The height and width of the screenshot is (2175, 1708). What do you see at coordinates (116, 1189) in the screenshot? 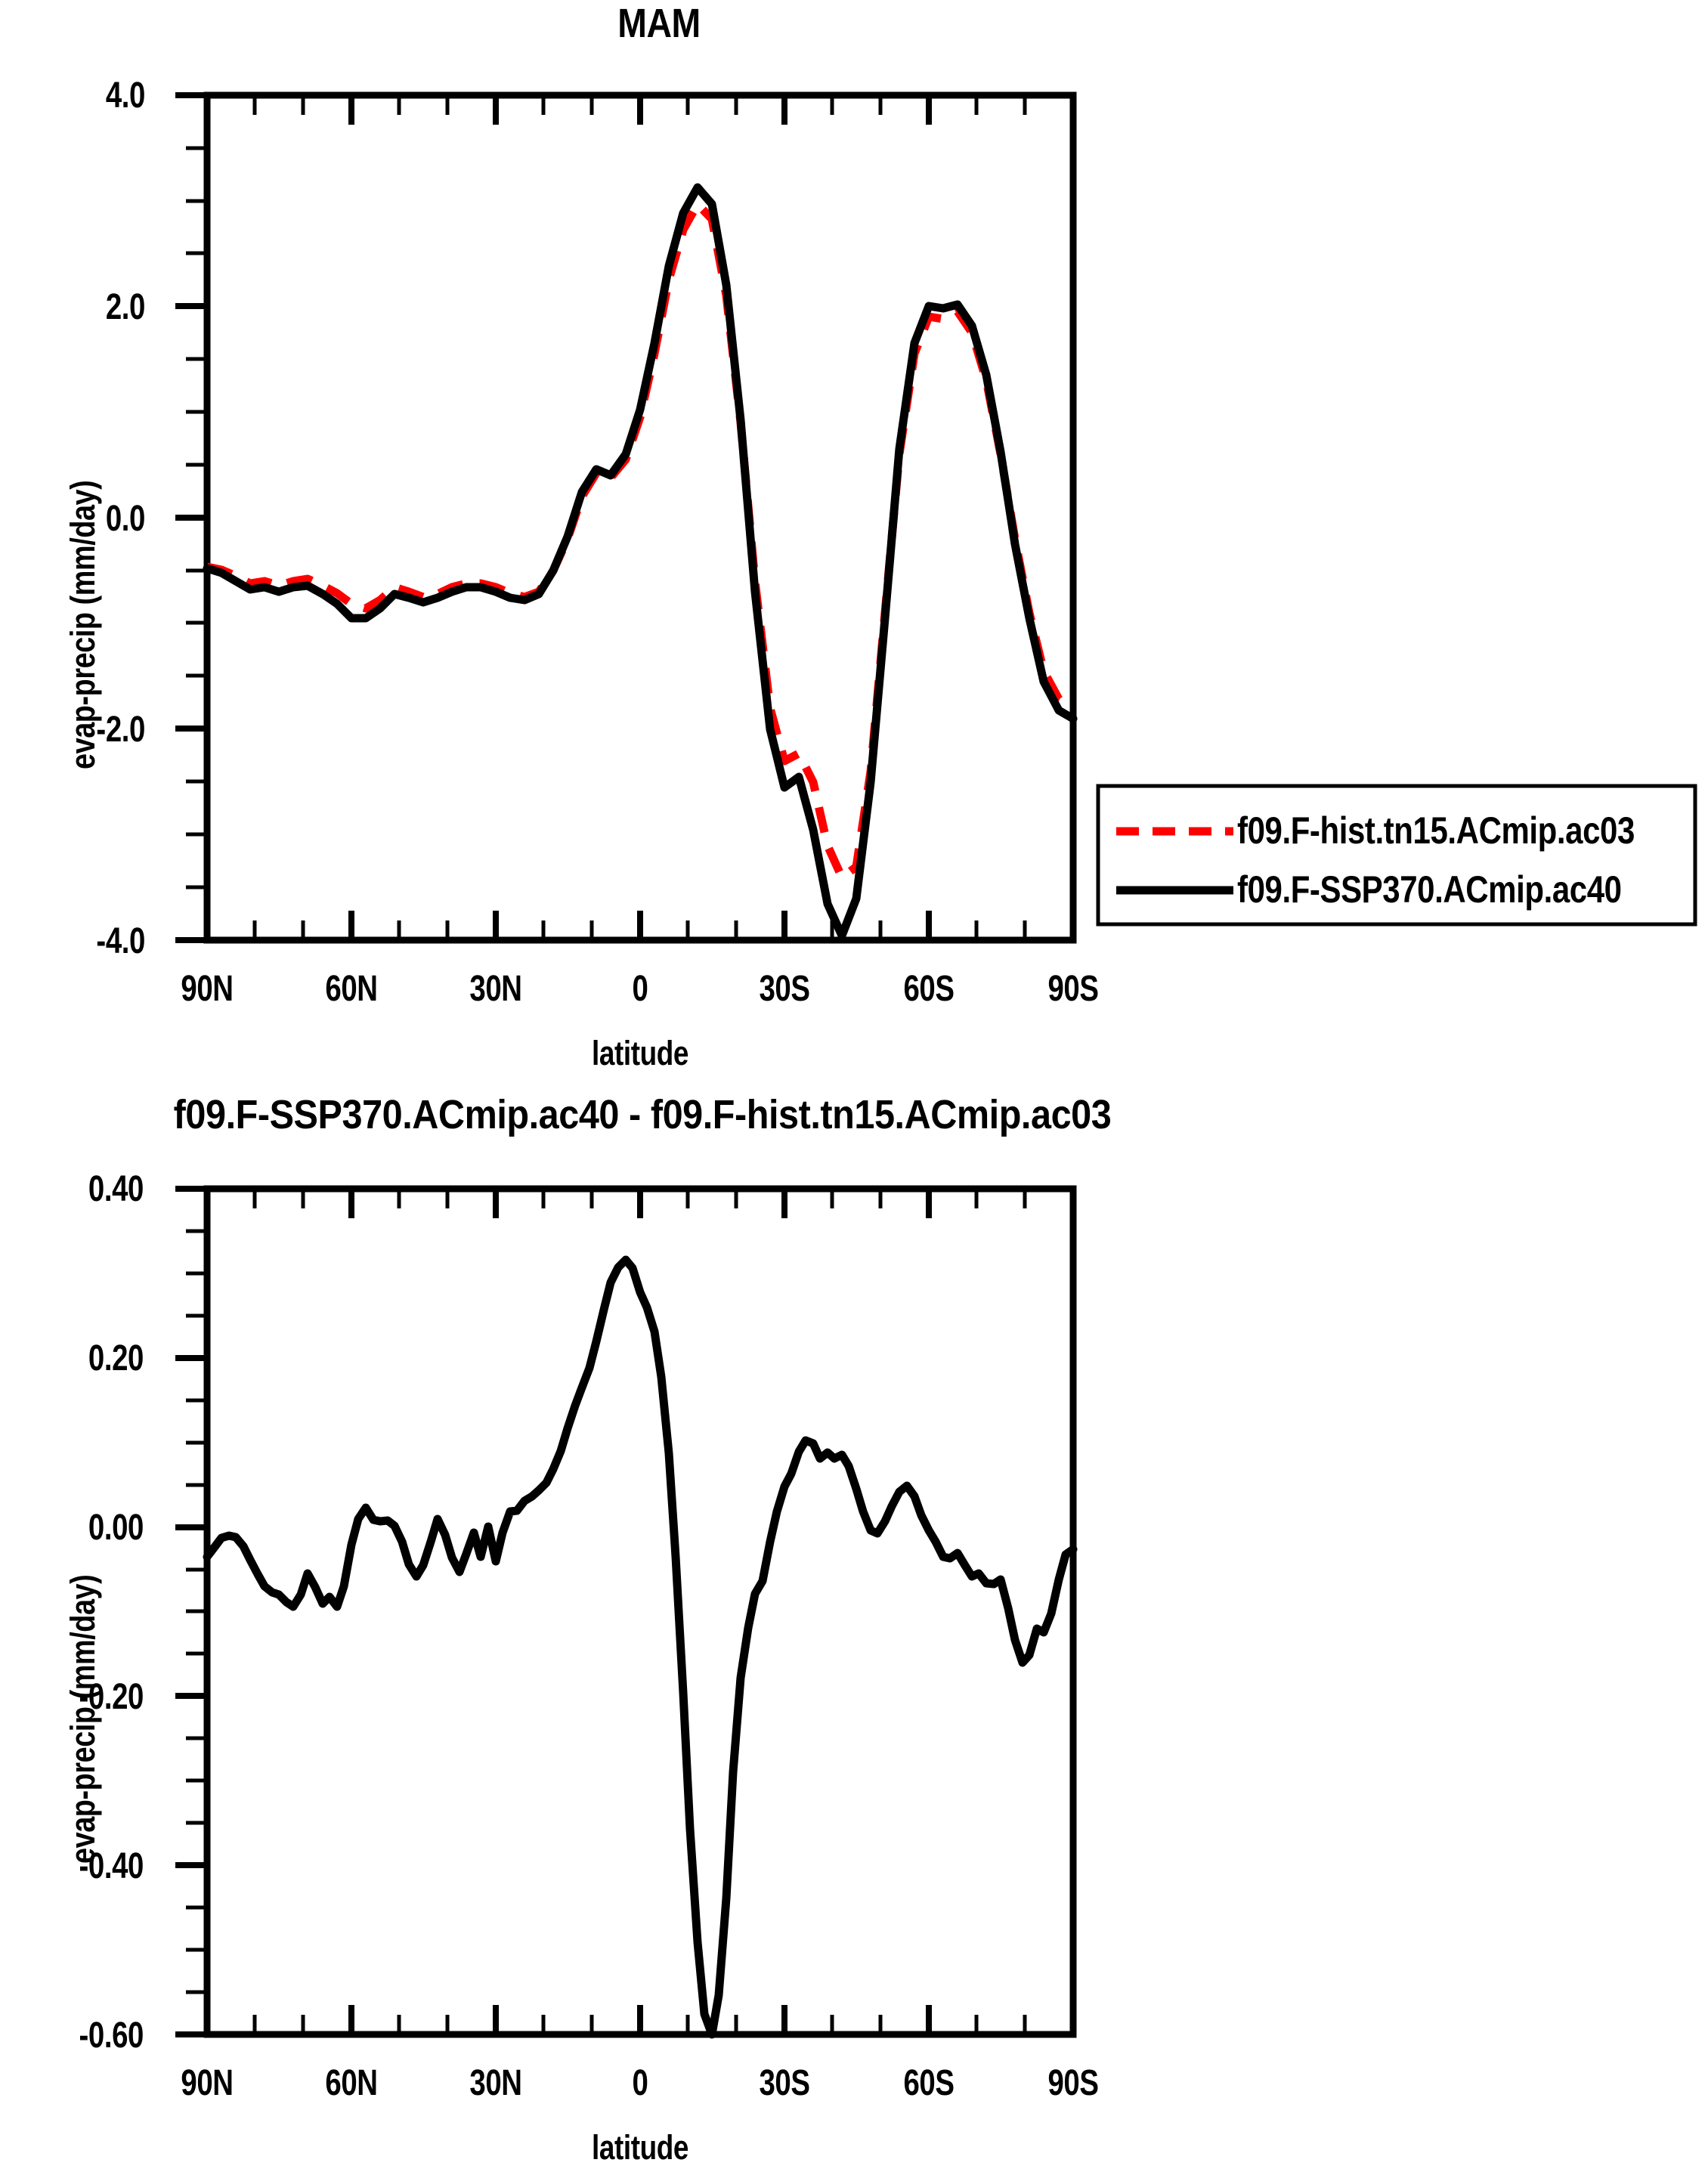
I see `bottom-ytick-label-5: 0.40` at bounding box center [116, 1189].